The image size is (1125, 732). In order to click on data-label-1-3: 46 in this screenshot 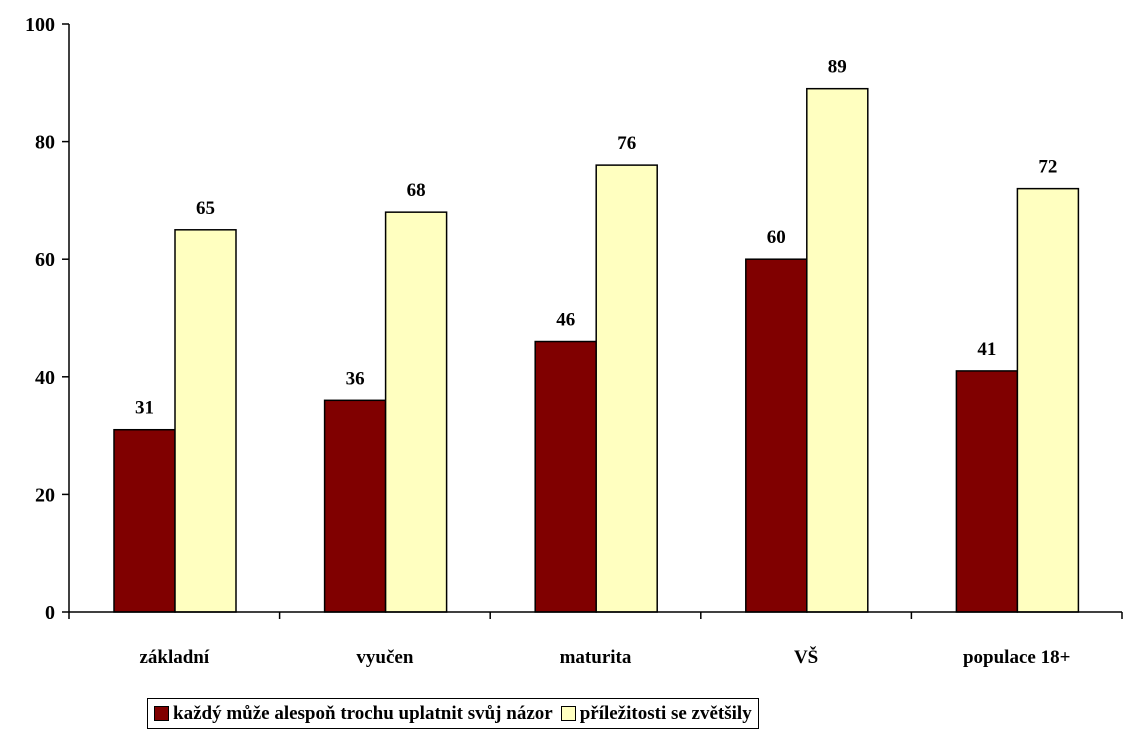, I will do `click(565, 320)`.